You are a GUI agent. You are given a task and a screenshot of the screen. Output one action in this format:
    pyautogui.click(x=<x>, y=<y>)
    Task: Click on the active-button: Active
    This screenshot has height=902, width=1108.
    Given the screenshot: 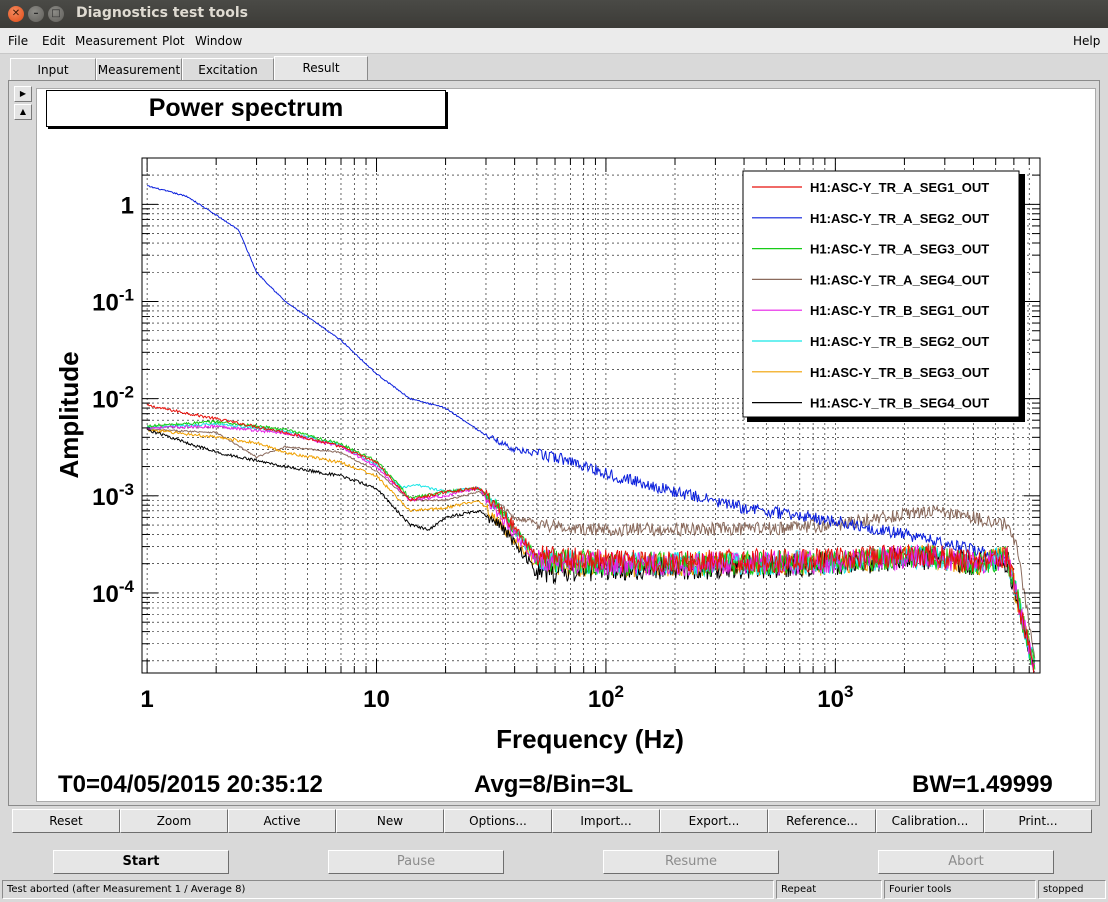 What is the action you would take?
    pyautogui.click(x=282, y=821)
    